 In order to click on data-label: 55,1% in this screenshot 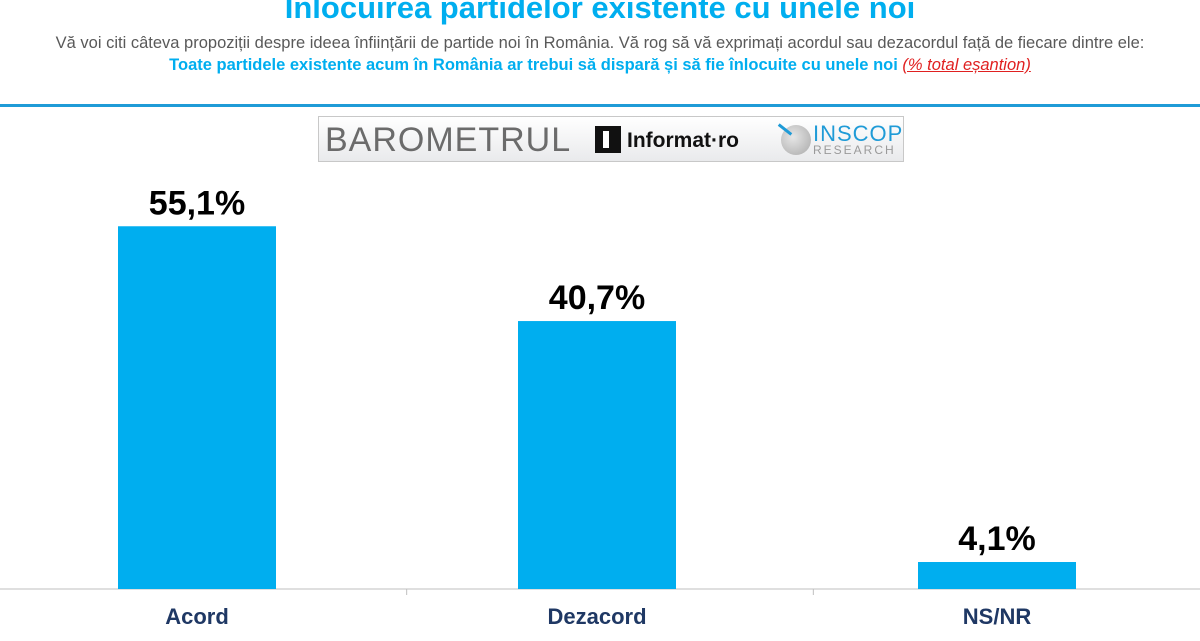, I will do `click(197, 203)`.